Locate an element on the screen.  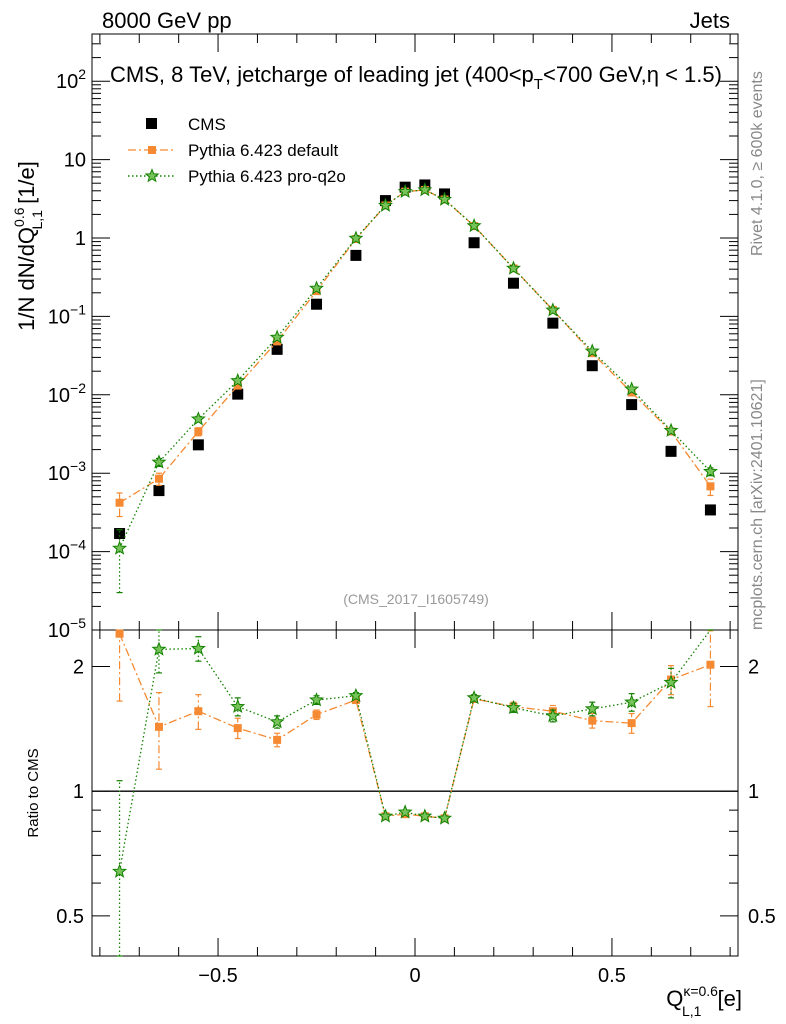
x-tick-label: −0.5 is located at coordinates (217, 976).